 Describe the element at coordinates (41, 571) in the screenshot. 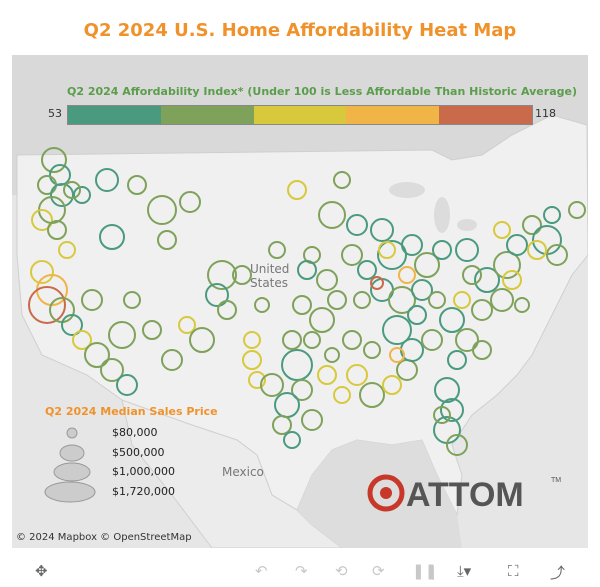

I see `pan-icon: ✥` at that location.